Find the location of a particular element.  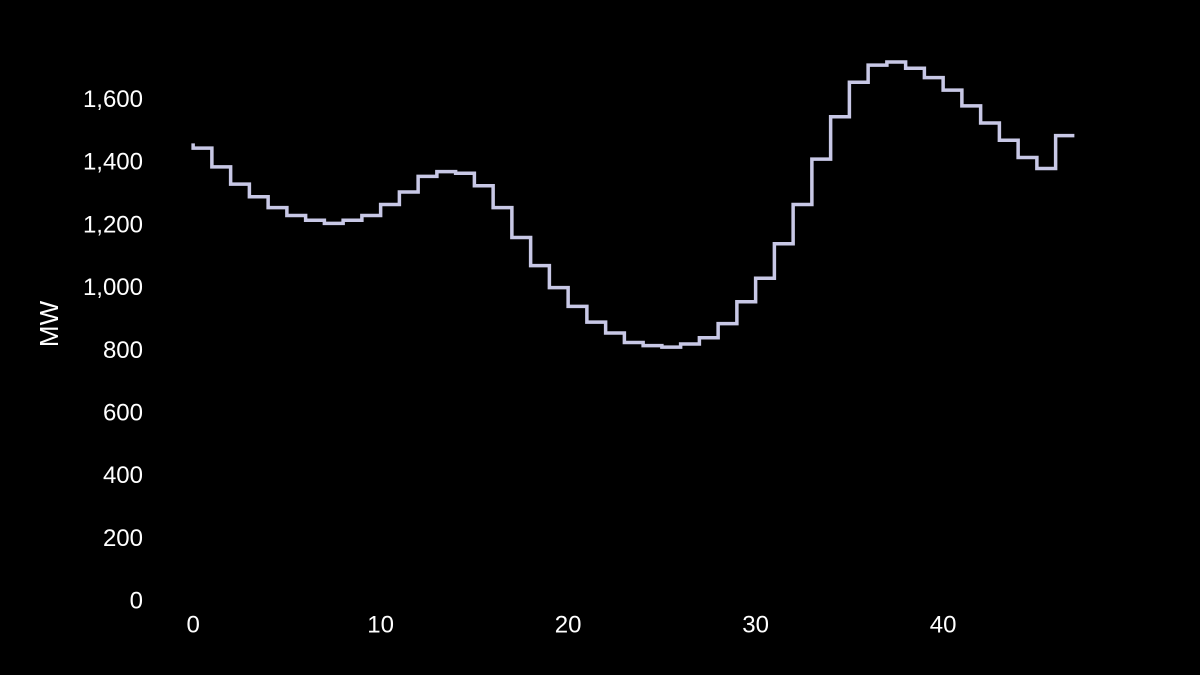

x-tick-label: 20 is located at coordinates (568, 625).